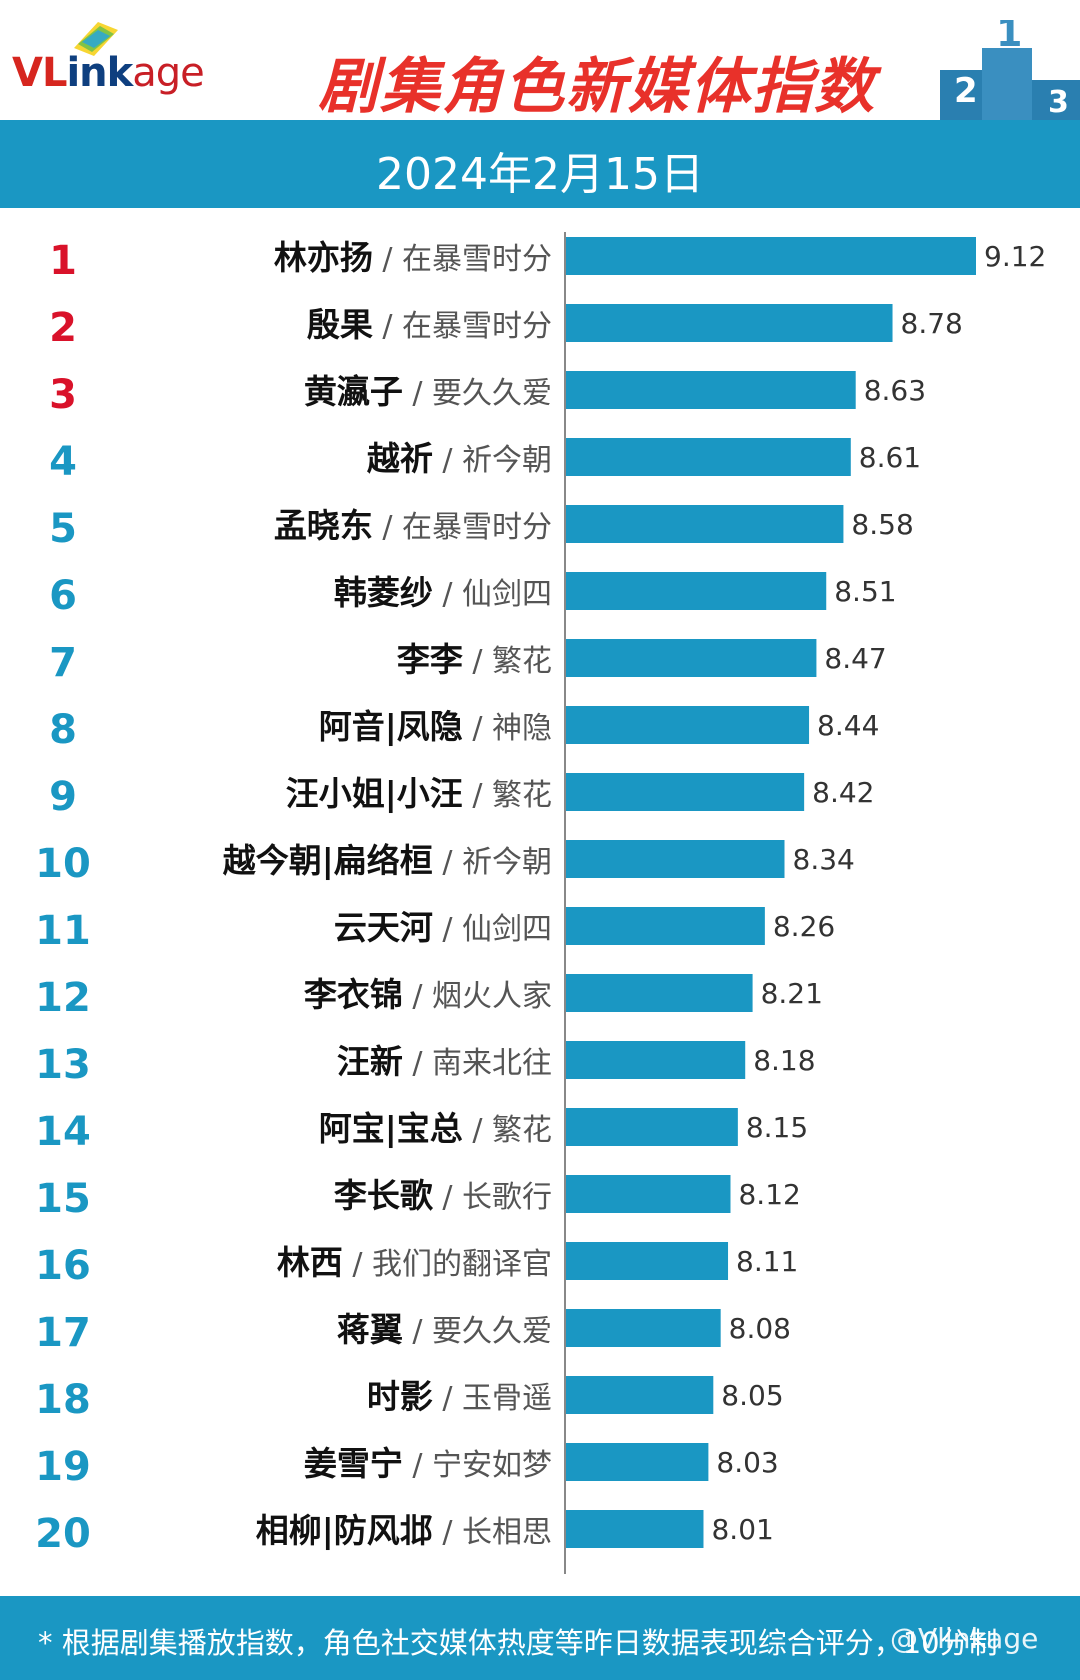 The width and height of the screenshot is (1080, 1680). I want to click on rank-label: 6, so click(63, 596).